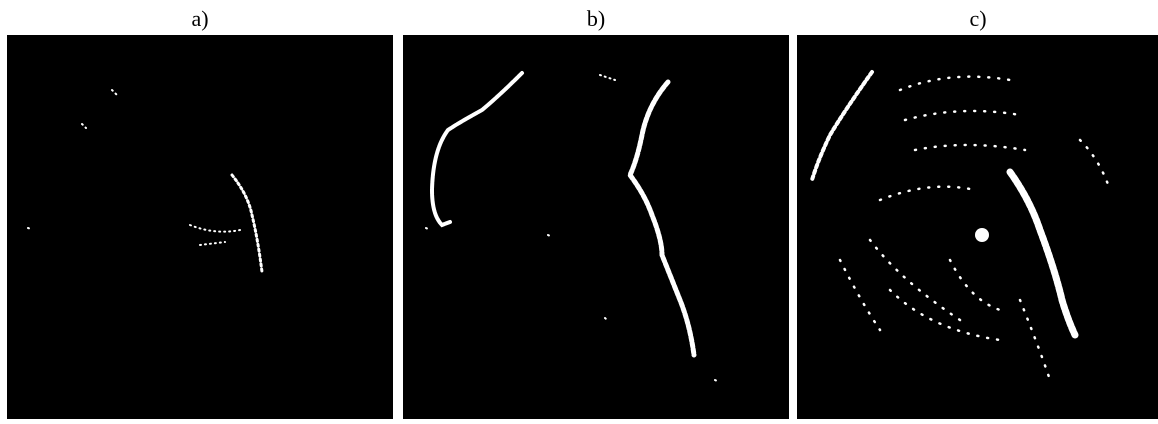  Describe the element at coordinates (977, 18) in the screenshot. I see `panel-label: c)` at that location.